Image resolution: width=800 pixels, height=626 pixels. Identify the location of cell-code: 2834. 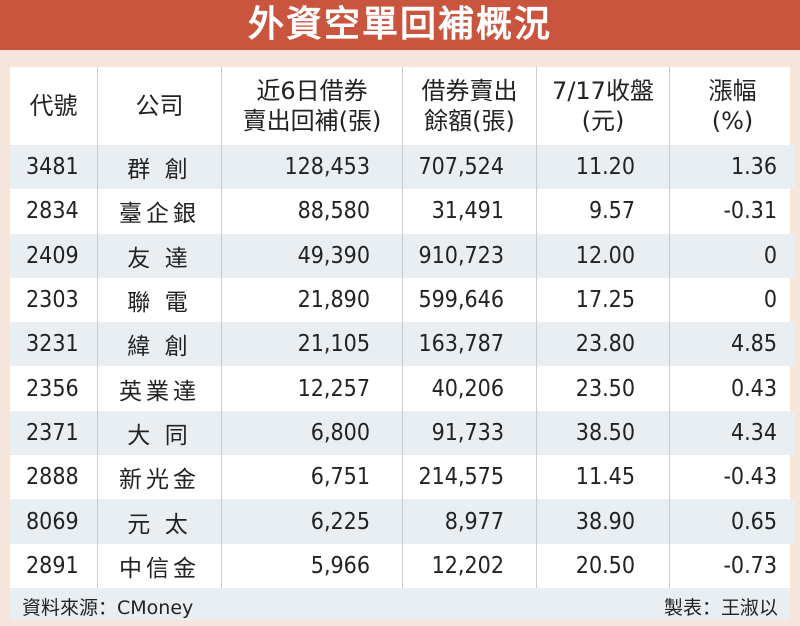
(52, 211).